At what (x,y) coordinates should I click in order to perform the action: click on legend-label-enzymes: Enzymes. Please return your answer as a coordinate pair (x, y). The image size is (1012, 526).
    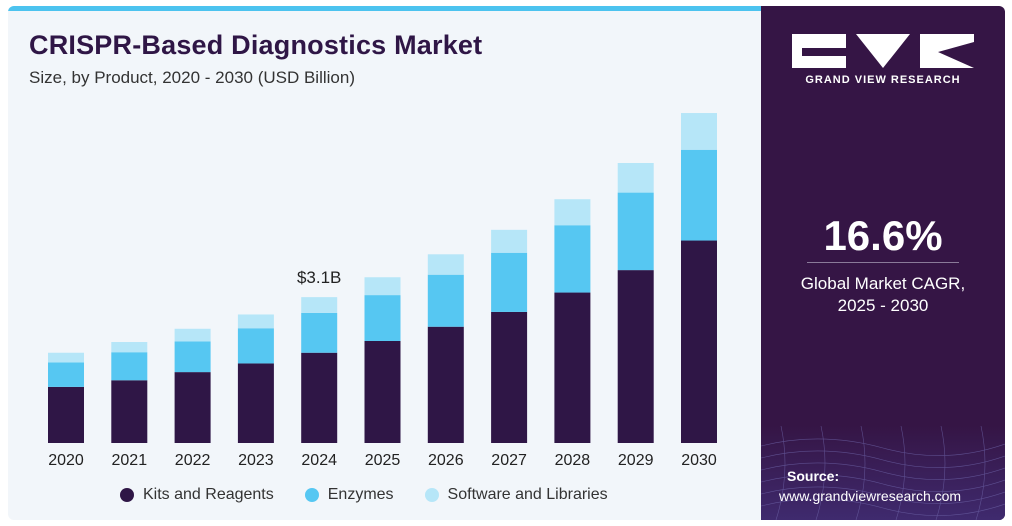
    Looking at the image, I should click on (360, 494).